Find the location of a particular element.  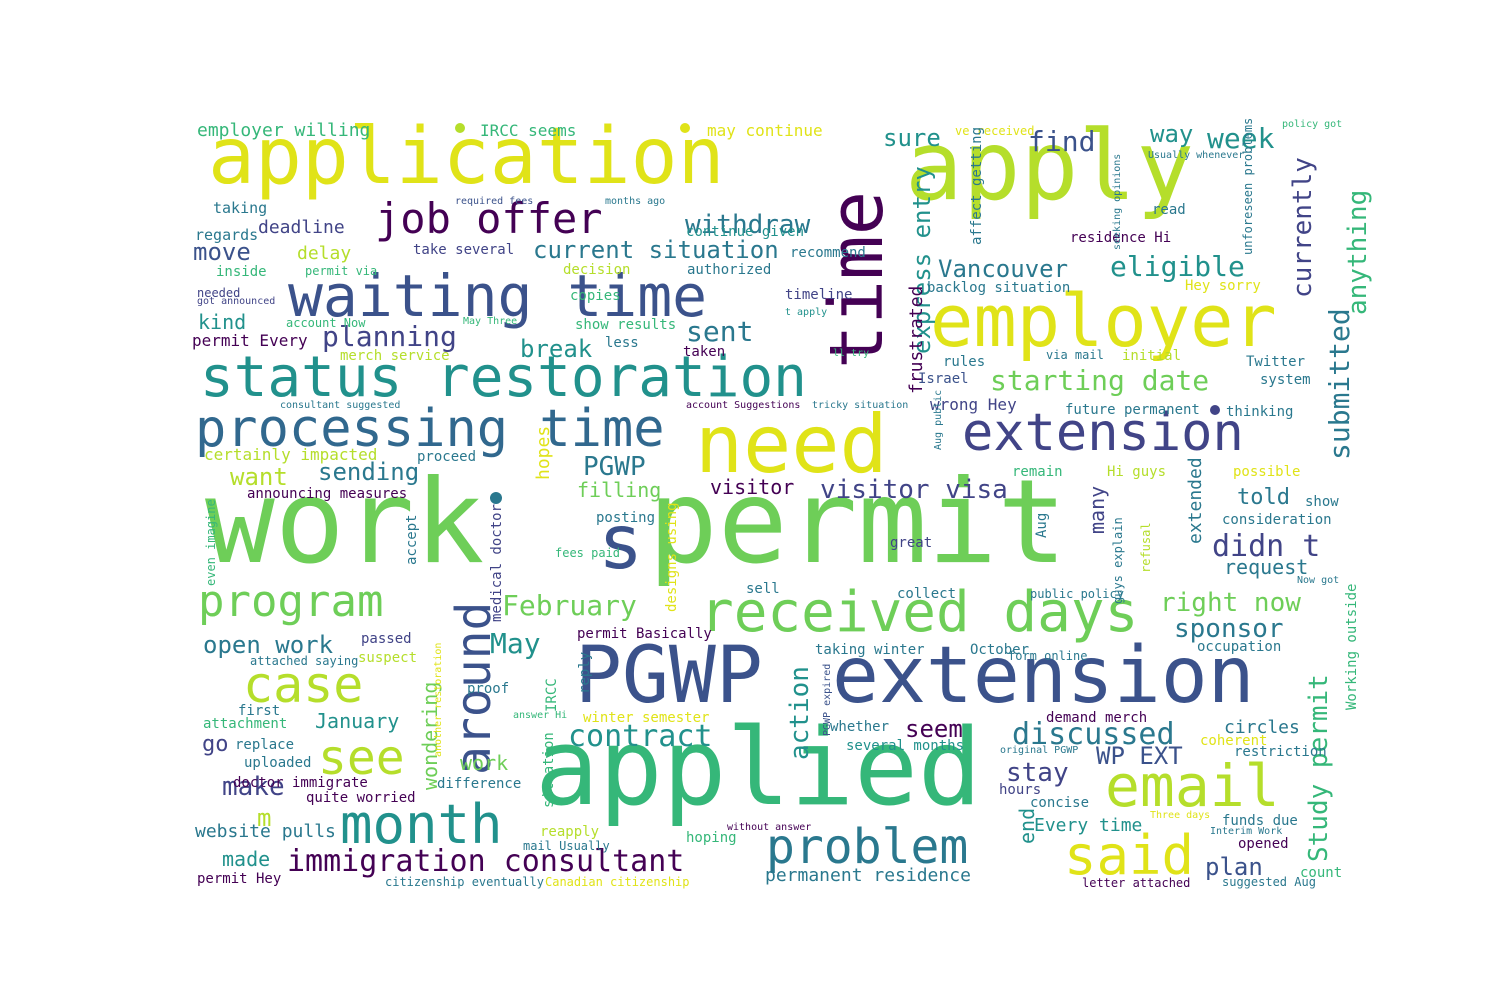

word-move: move is located at coordinates (222, 252).